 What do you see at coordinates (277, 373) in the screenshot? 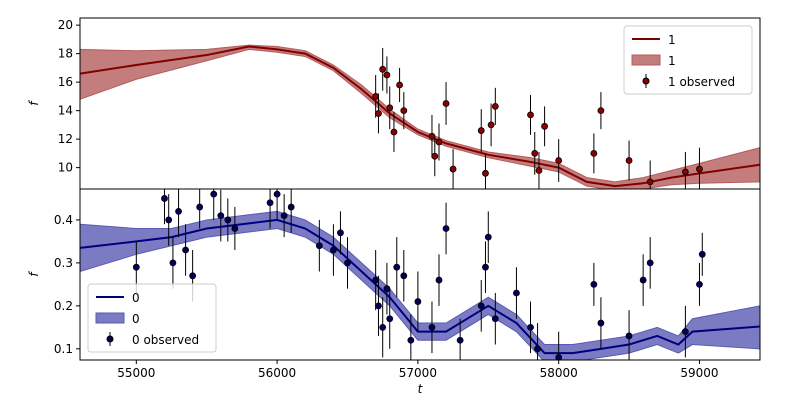
I see `x-tick-label: 56000` at bounding box center [277, 373].